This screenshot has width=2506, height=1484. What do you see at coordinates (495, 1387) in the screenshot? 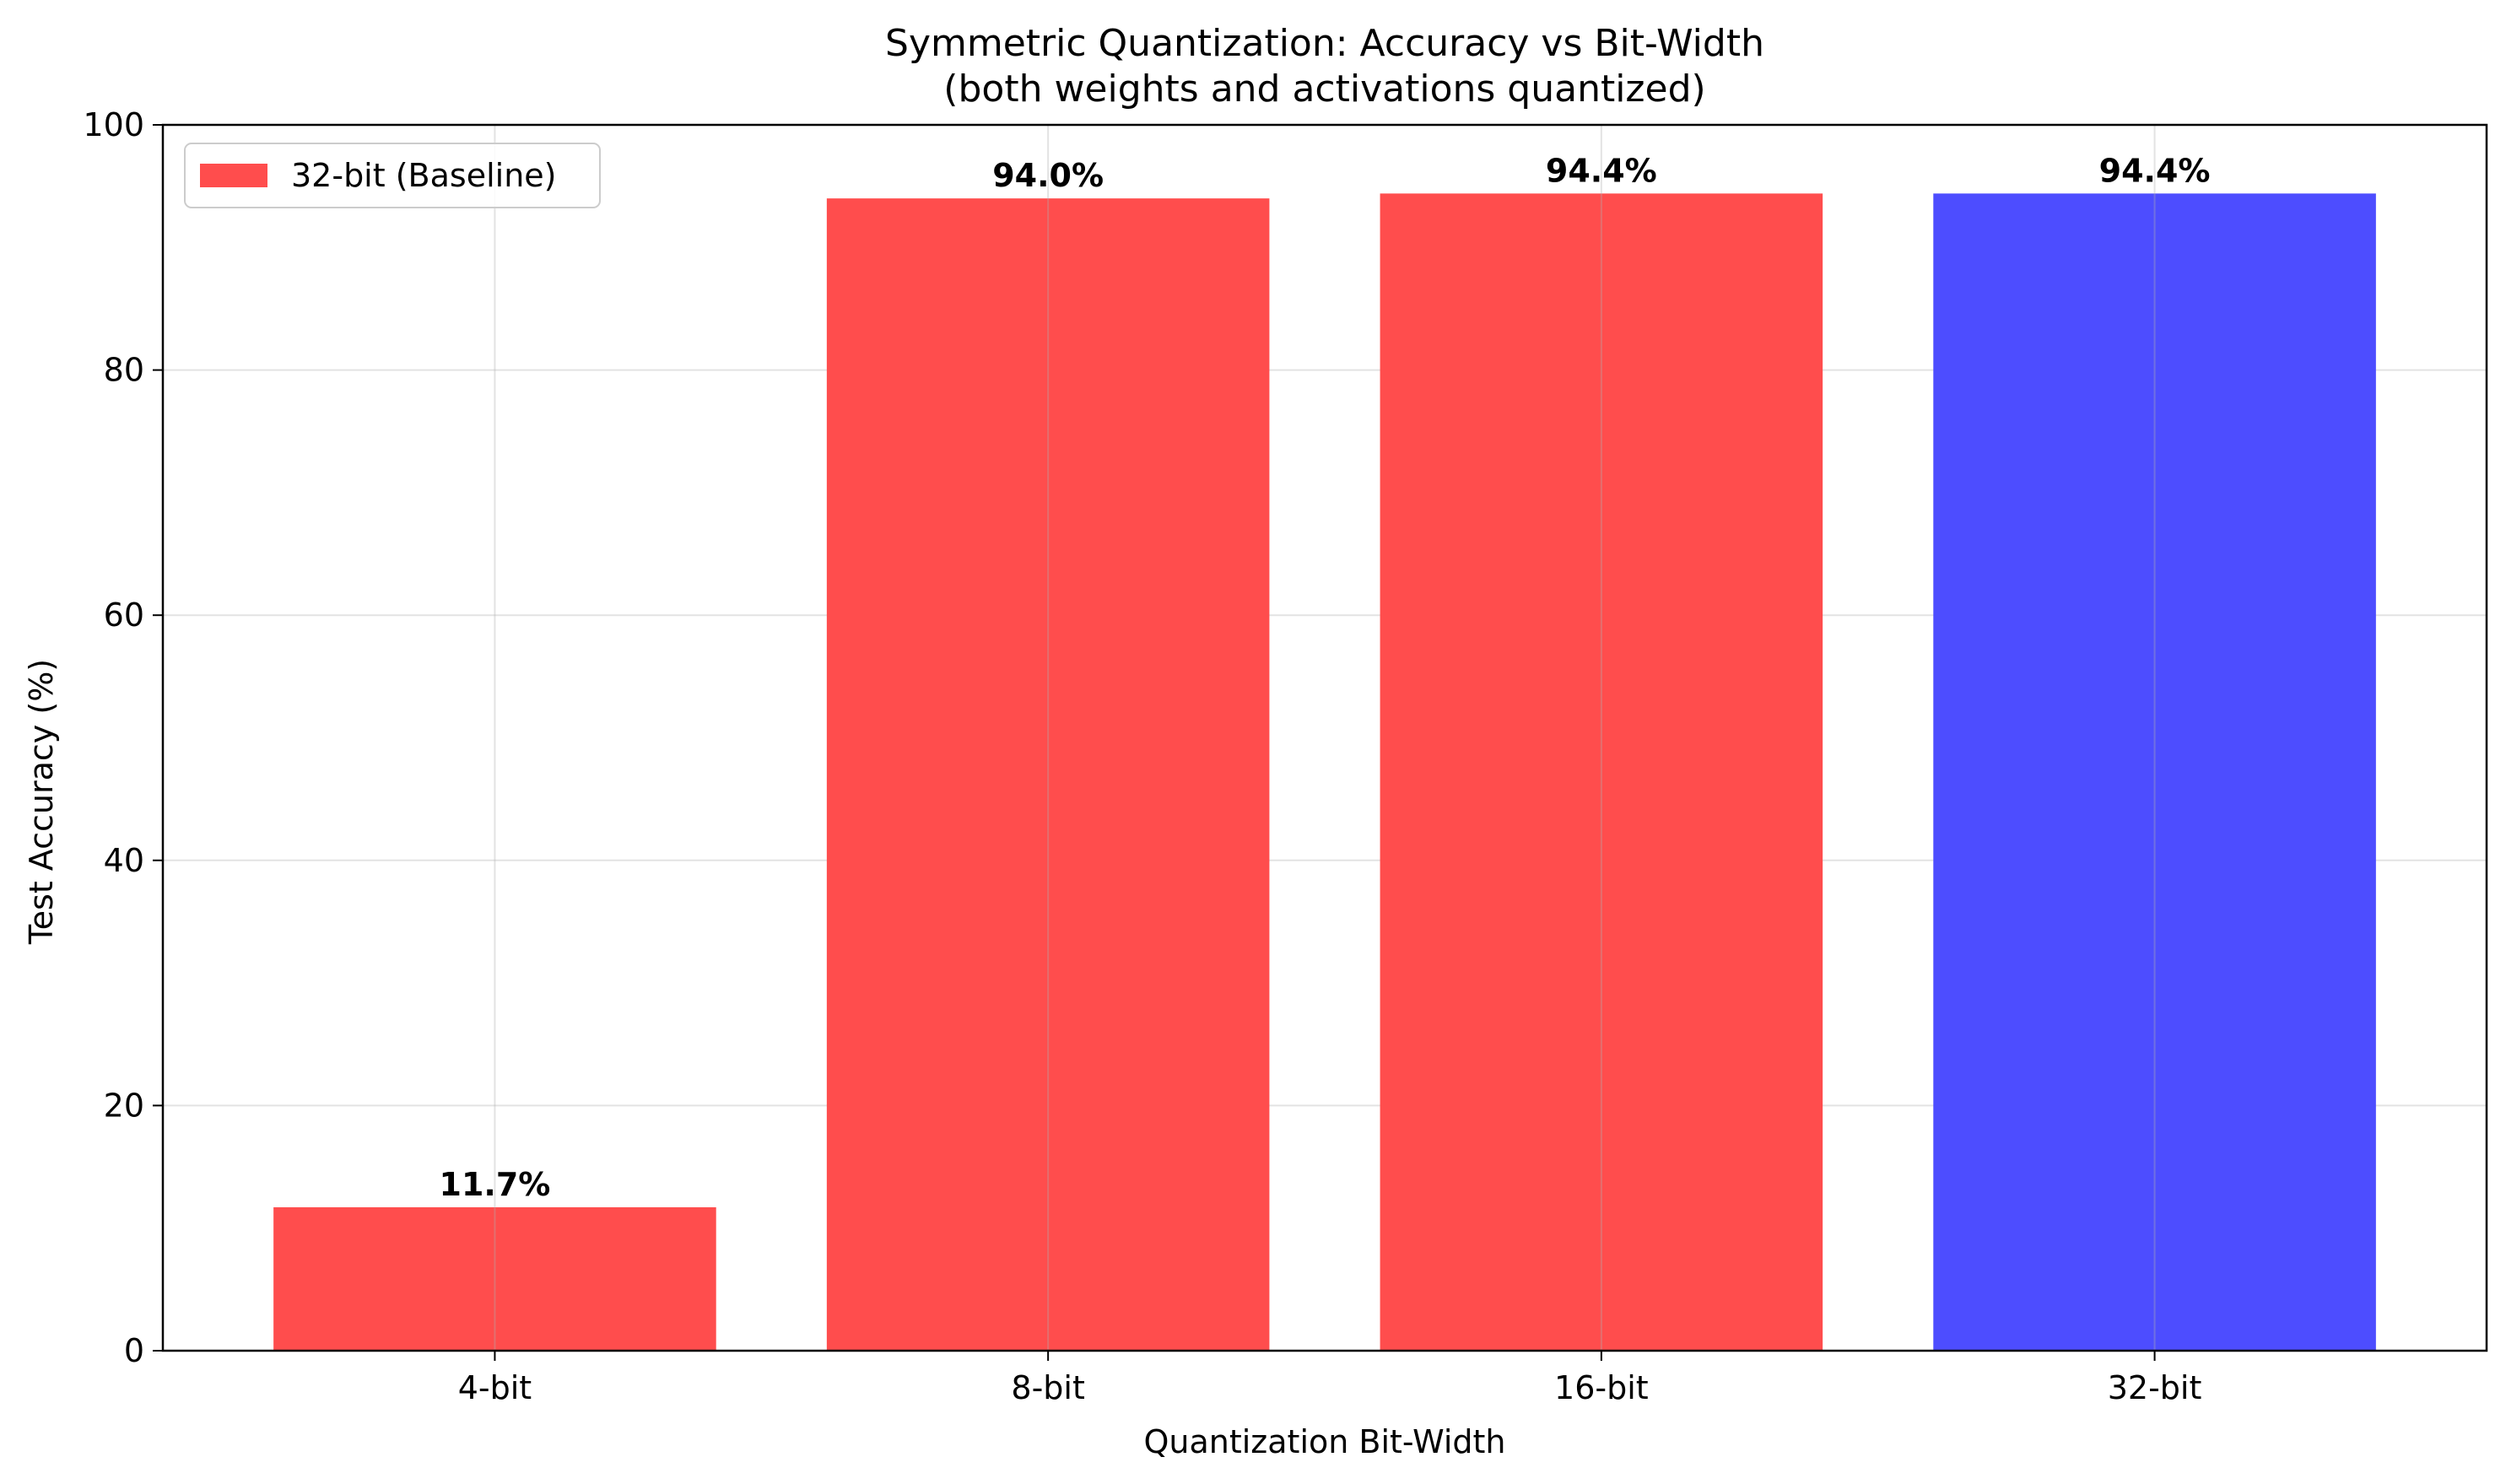
I see `x-tick-label: 4-bit` at bounding box center [495, 1387].